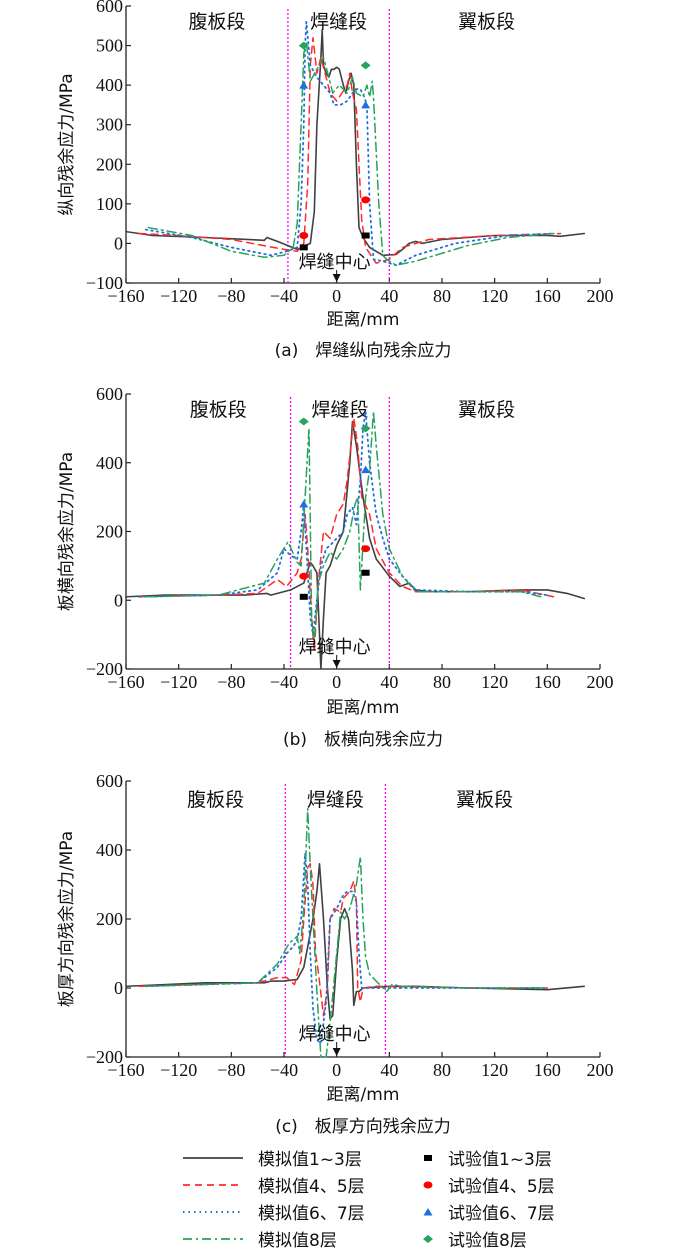 The image size is (700, 1258). What do you see at coordinates (363, 740) in the screenshot?
I see `chart-caption: (b) 板横向残余应力` at bounding box center [363, 740].